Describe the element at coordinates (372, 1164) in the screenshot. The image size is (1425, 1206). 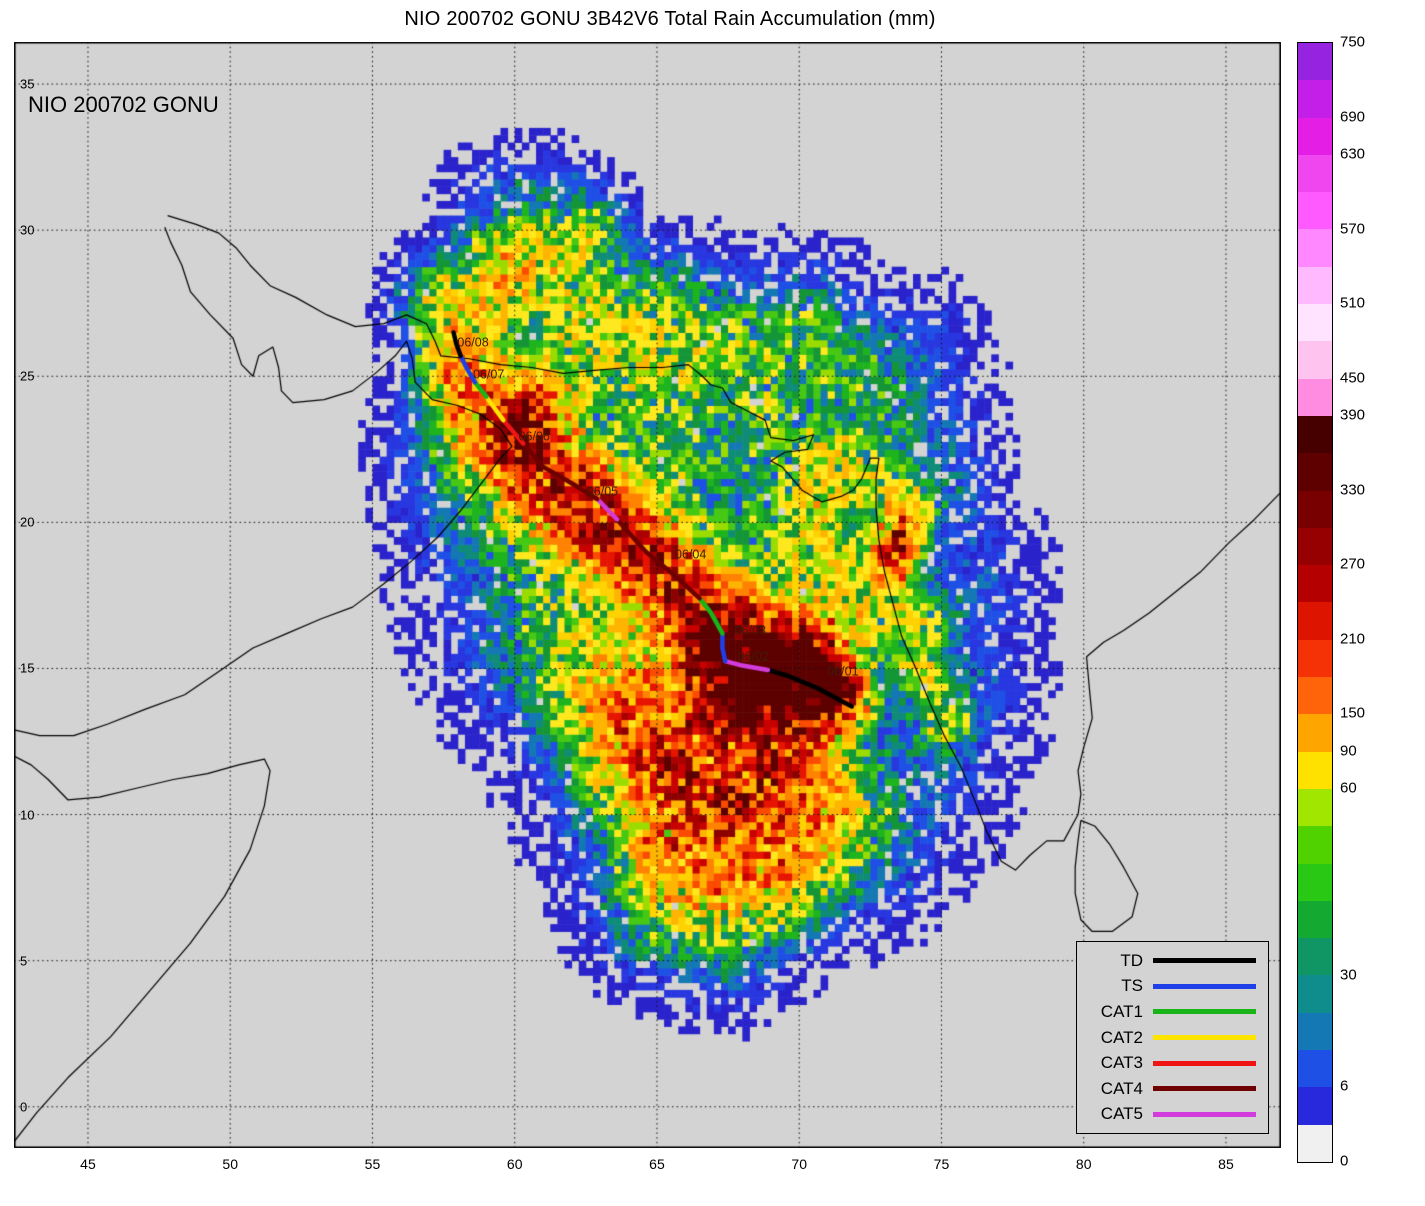
I see `lon-tick-label-55: 55` at that location.